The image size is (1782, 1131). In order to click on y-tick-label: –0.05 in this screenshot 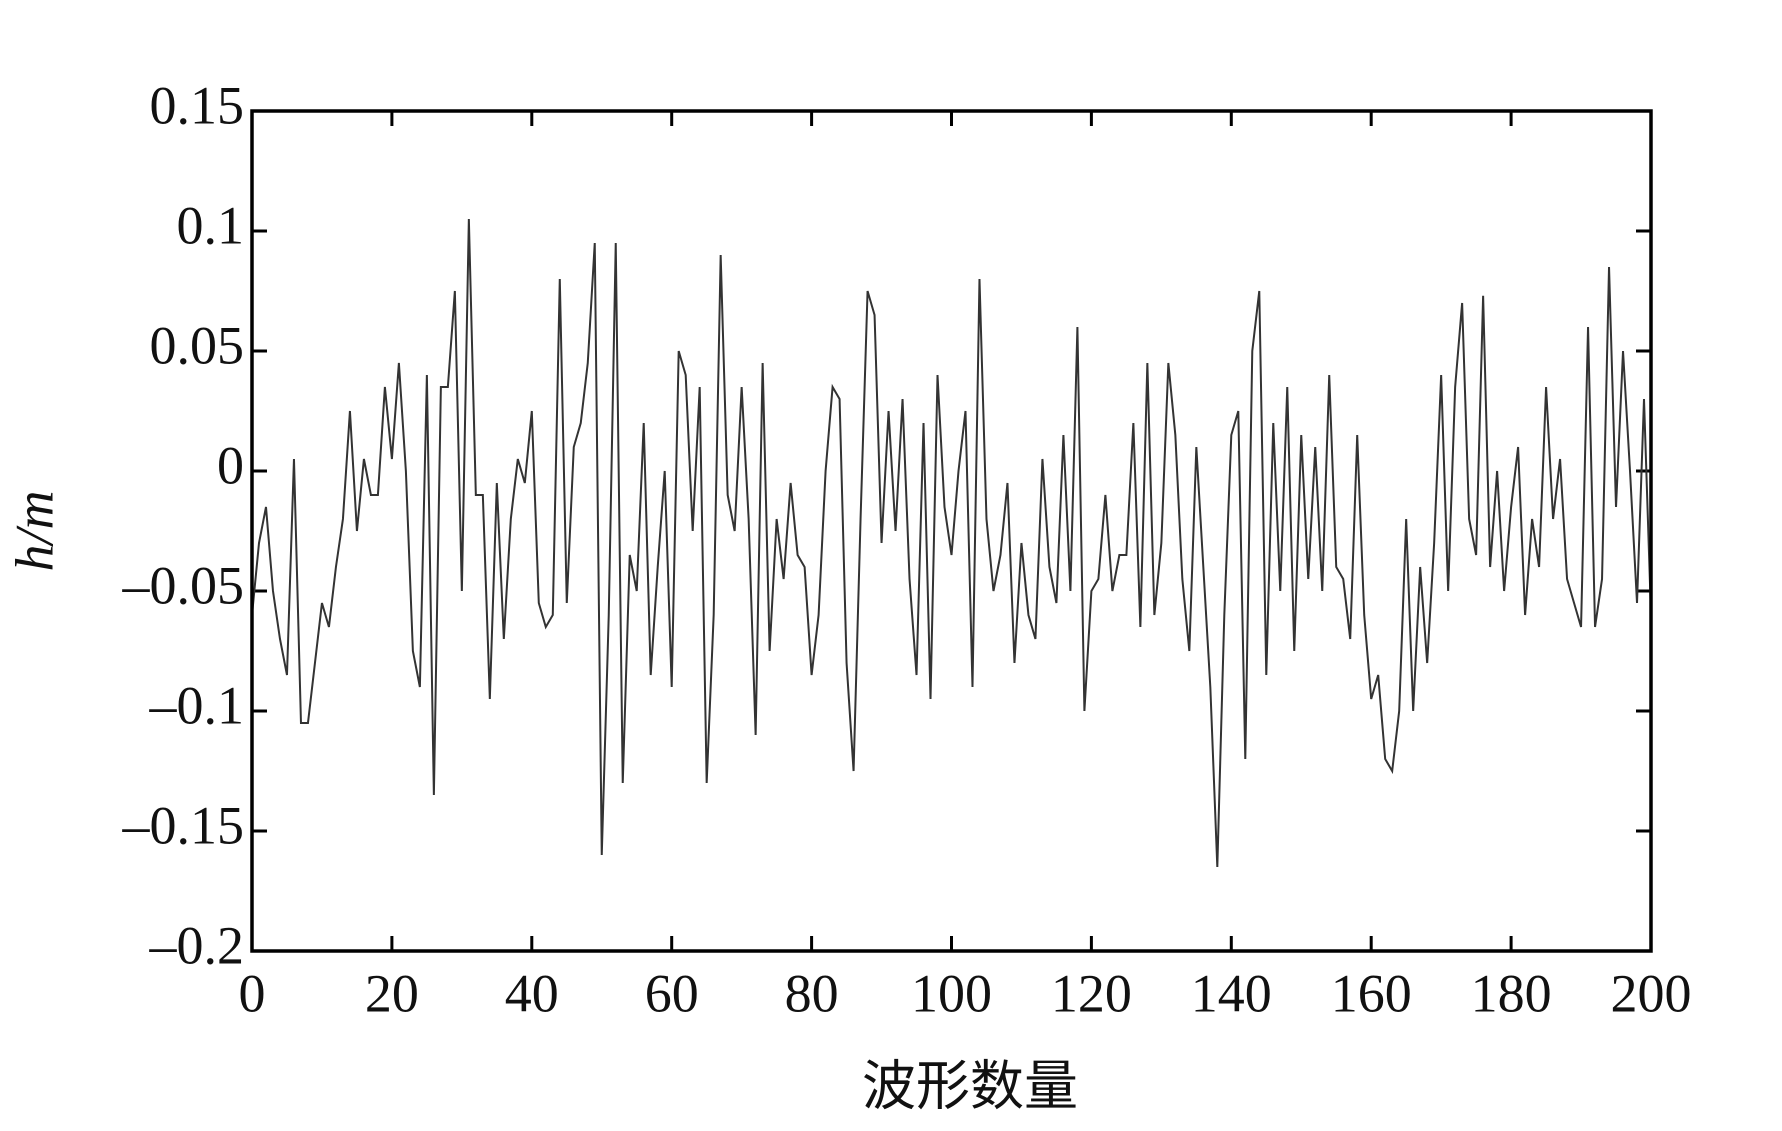, I will do `click(183, 585)`.